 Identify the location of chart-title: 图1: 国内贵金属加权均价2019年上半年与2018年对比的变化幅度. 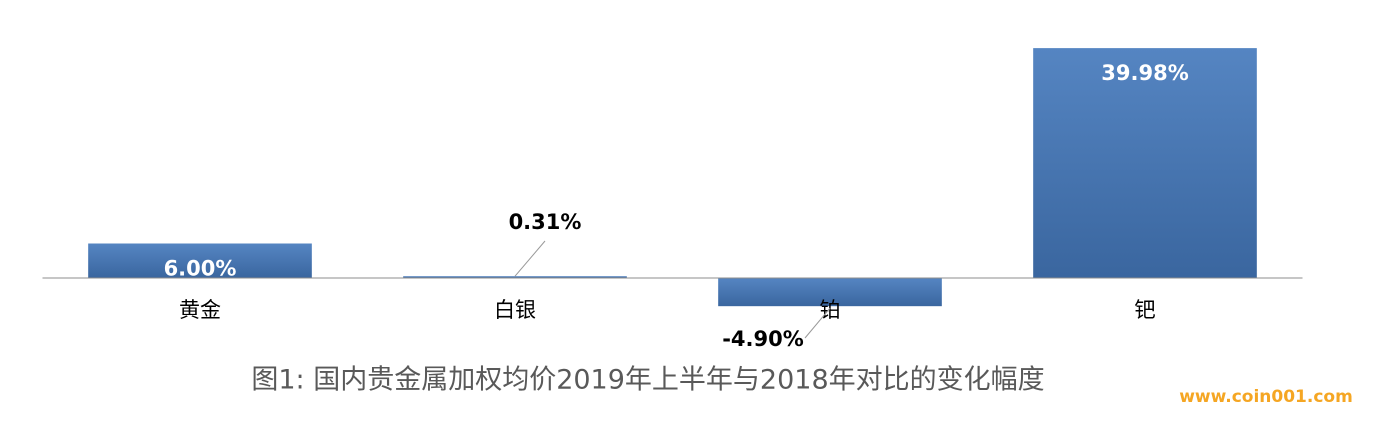
(647, 380).